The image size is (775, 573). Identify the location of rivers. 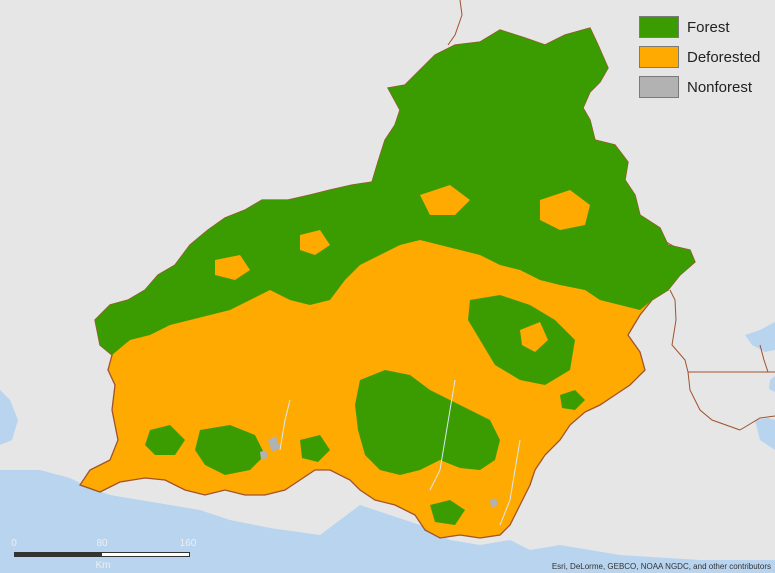
(400, 452).